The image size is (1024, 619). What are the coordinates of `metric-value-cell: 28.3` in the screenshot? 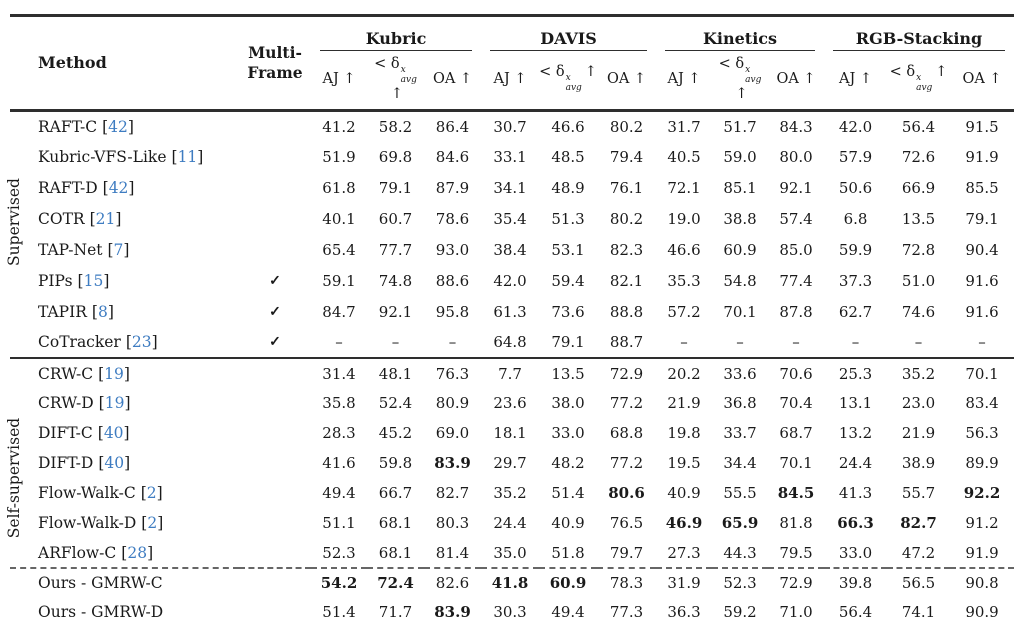 It's located at (339, 433).